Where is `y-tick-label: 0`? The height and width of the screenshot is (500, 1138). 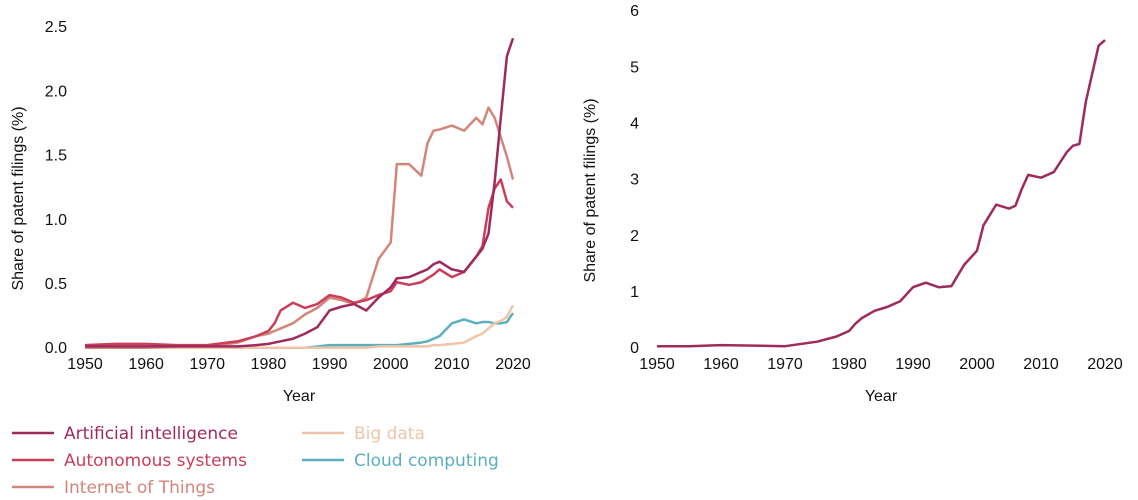
y-tick-label: 0 is located at coordinates (634, 348).